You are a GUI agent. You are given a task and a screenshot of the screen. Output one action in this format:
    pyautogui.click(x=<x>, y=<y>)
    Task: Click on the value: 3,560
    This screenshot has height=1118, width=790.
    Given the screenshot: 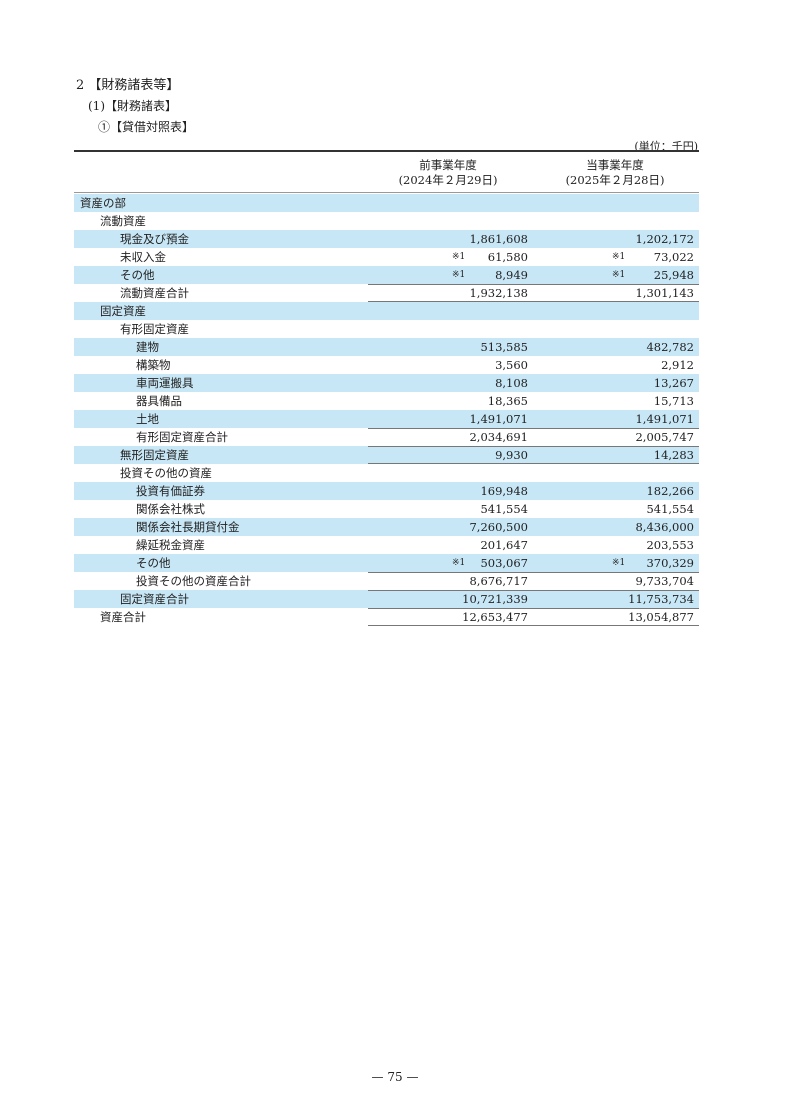 What is the action you would take?
    pyautogui.click(x=511, y=365)
    